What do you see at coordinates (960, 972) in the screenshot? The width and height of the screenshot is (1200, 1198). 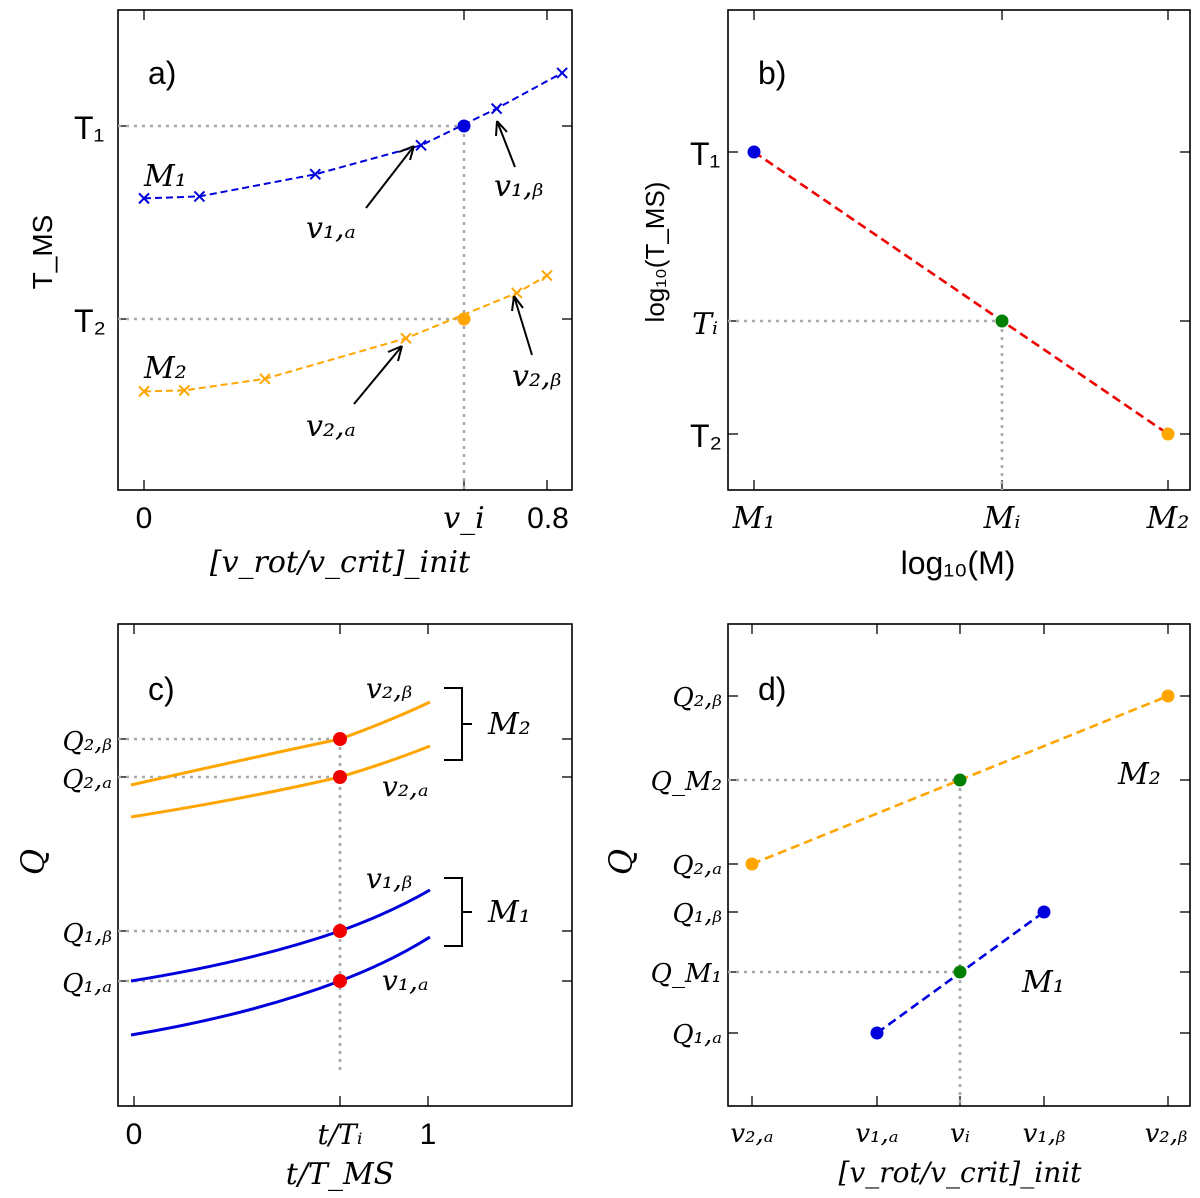 I see `point-qm1` at bounding box center [960, 972].